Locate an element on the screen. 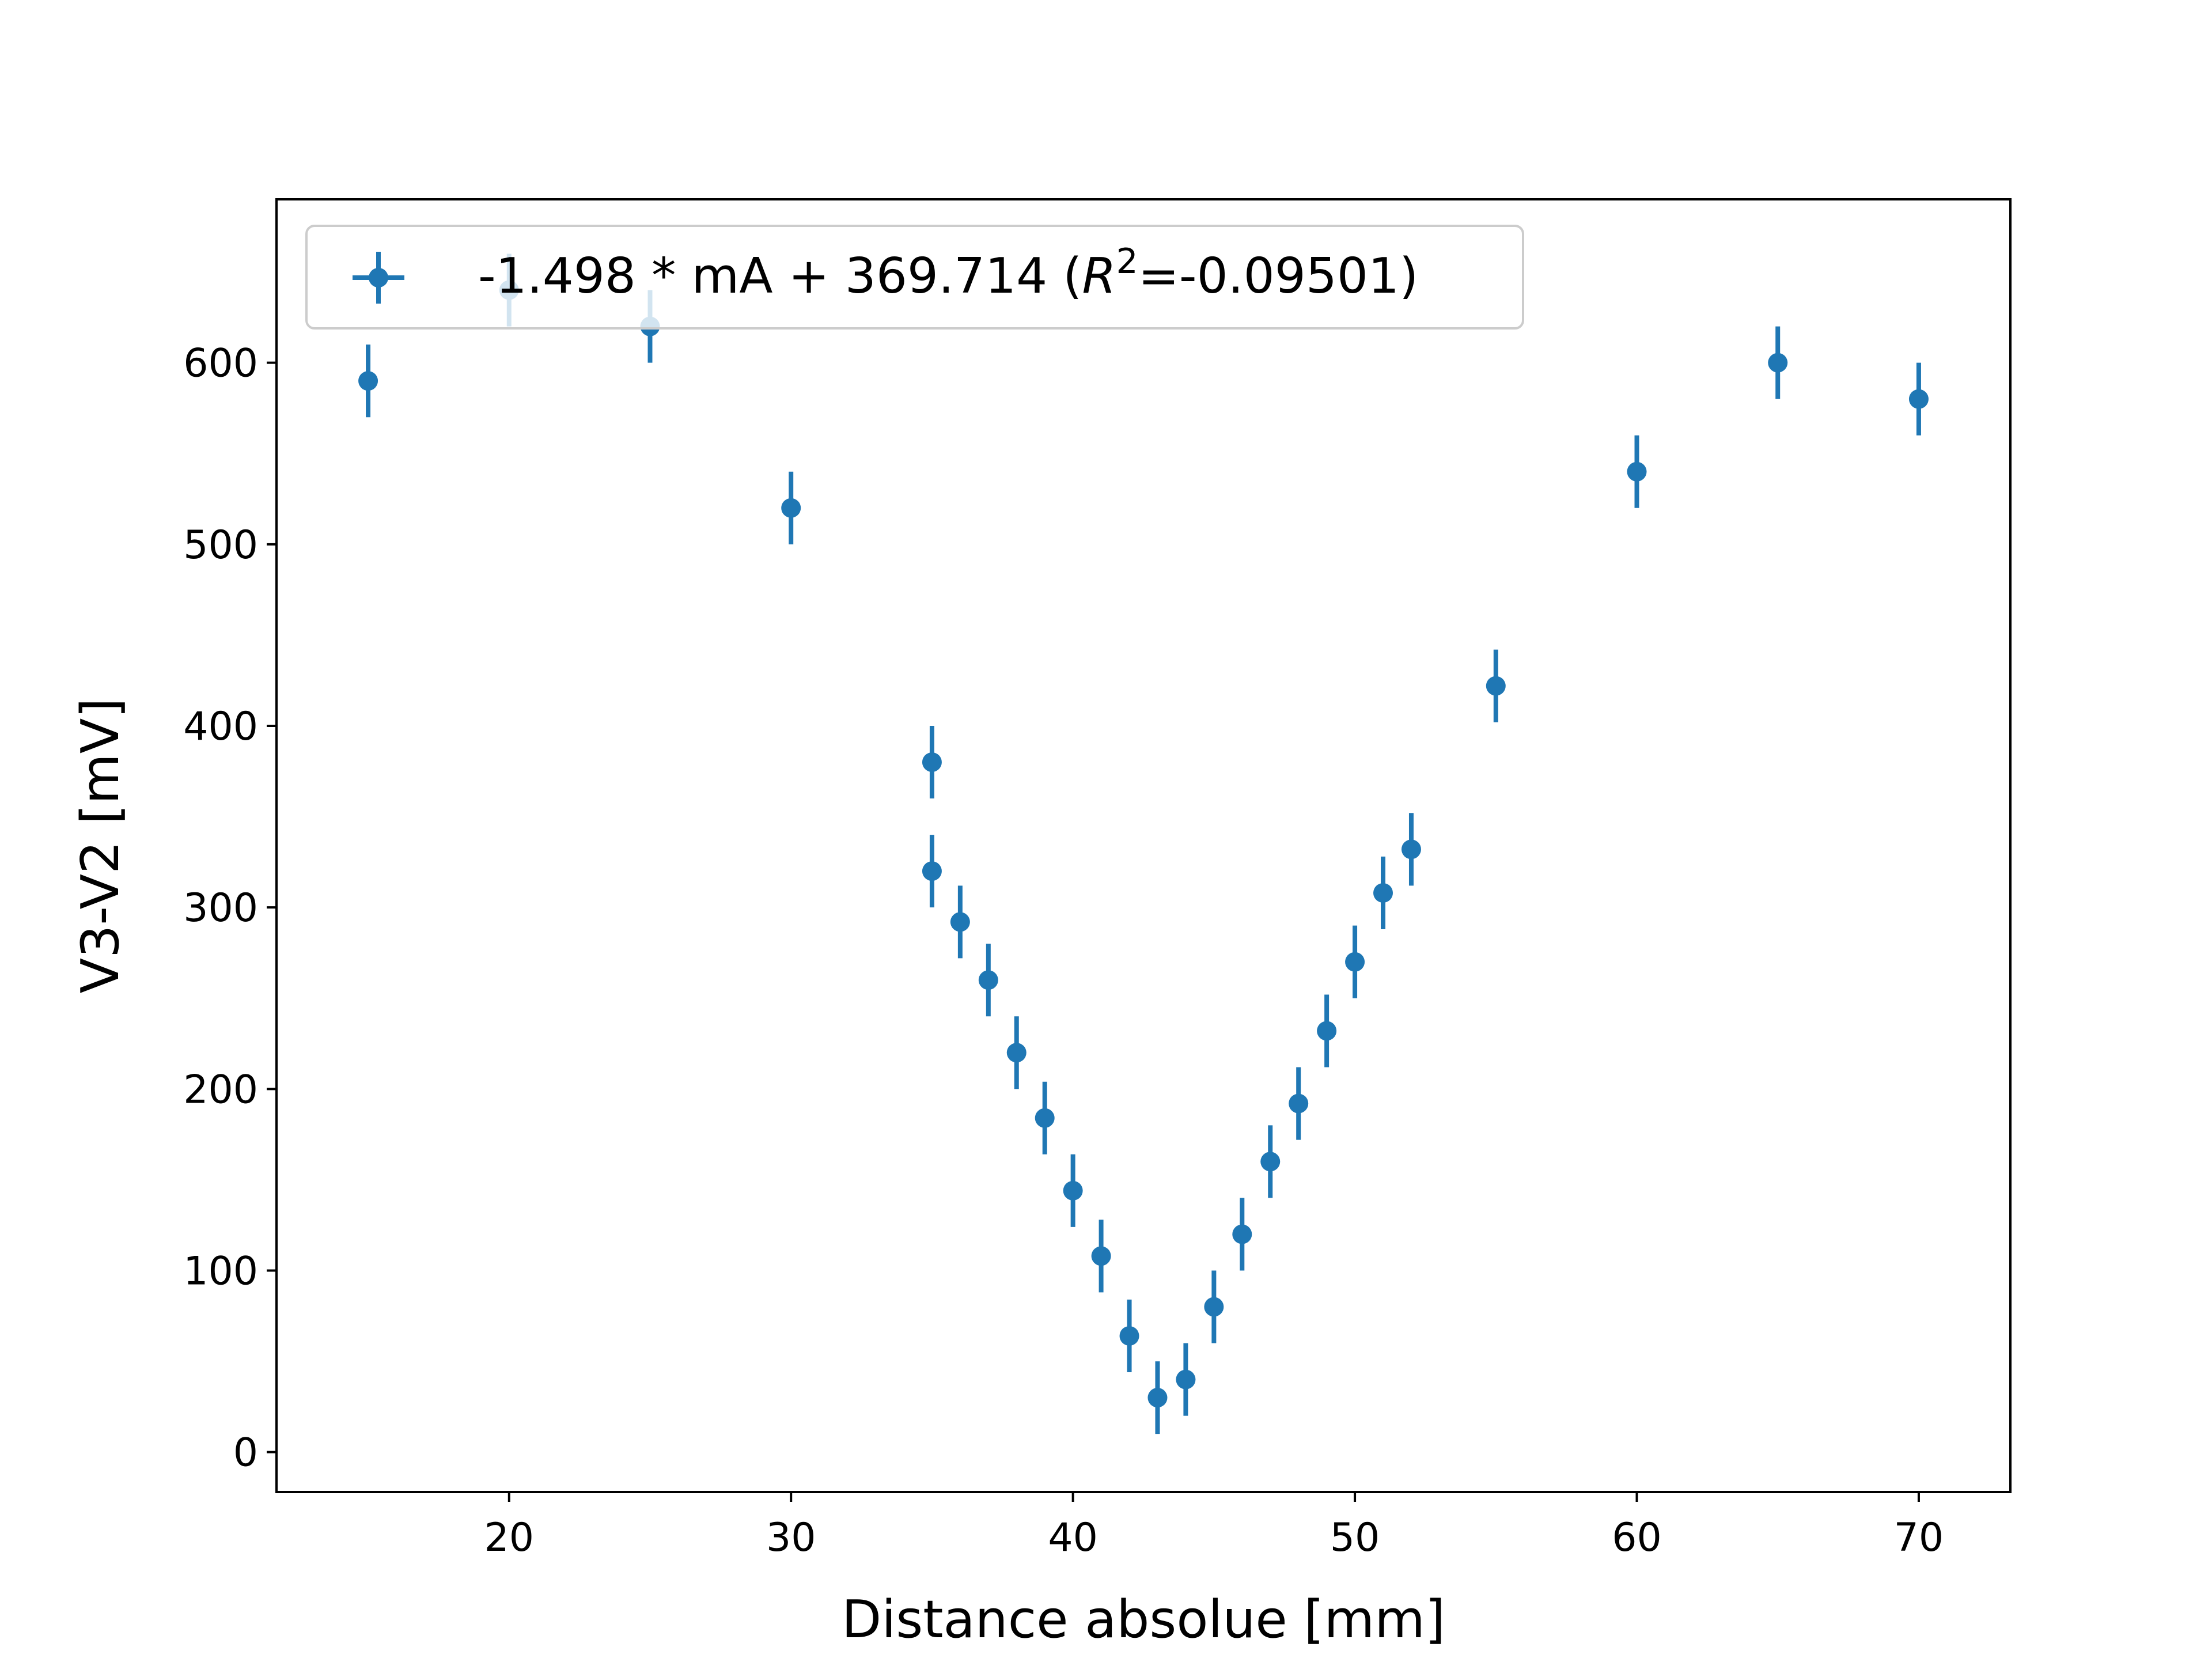  legend-handle-marker is located at coordinates (378, 278).